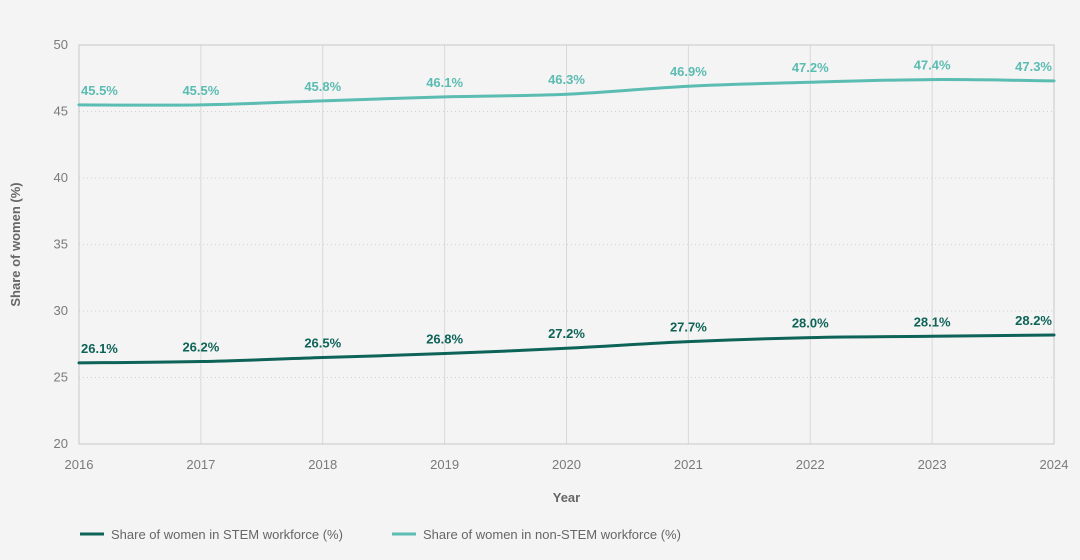  What do you see at coordinates (932, 321) in the screenshot?
I see `data-label: 28.1%` at bounding box center [932, 321].